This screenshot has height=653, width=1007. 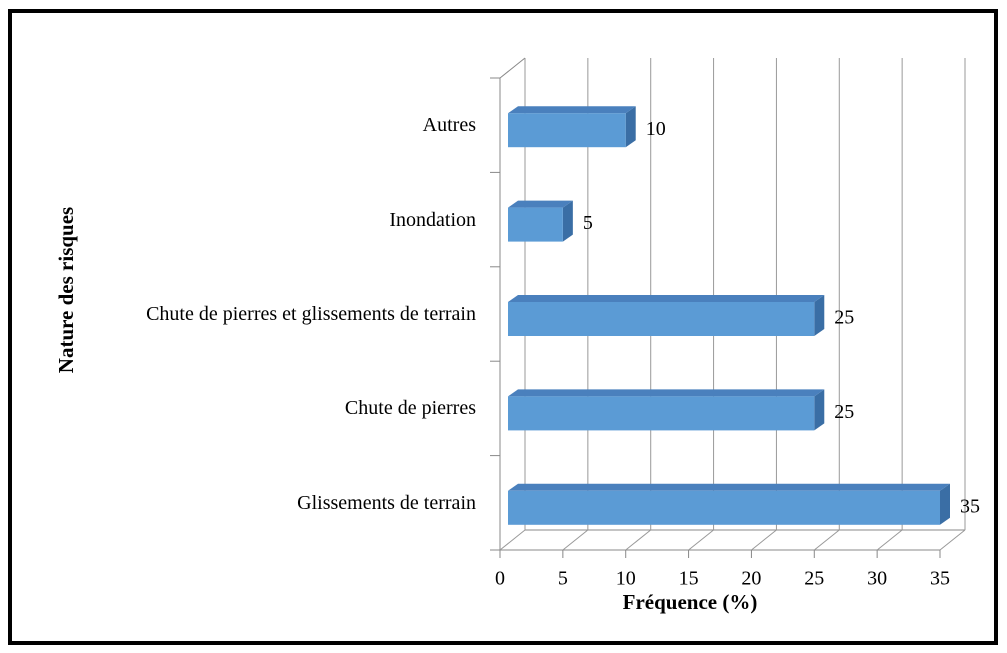 I want to click on x-tick-label: 25, so click(x=814, y=579).